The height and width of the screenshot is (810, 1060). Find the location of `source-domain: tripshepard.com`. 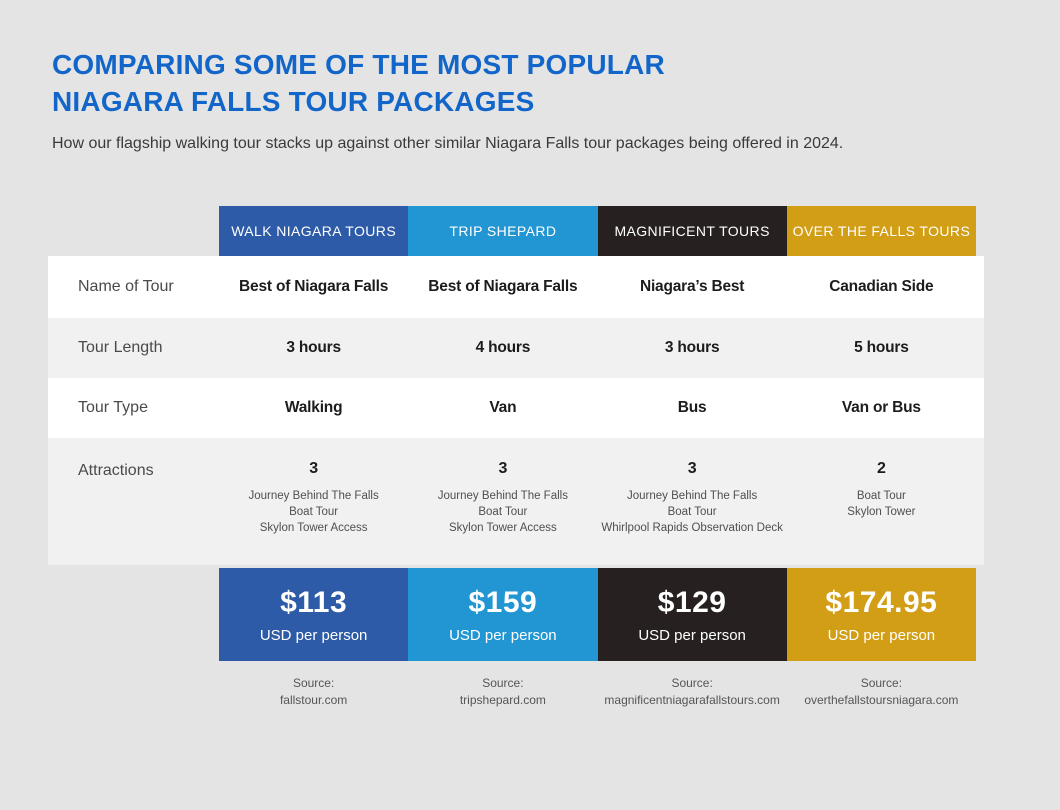

source-domain: tripshepard.com is located at coordinates (502, 700).